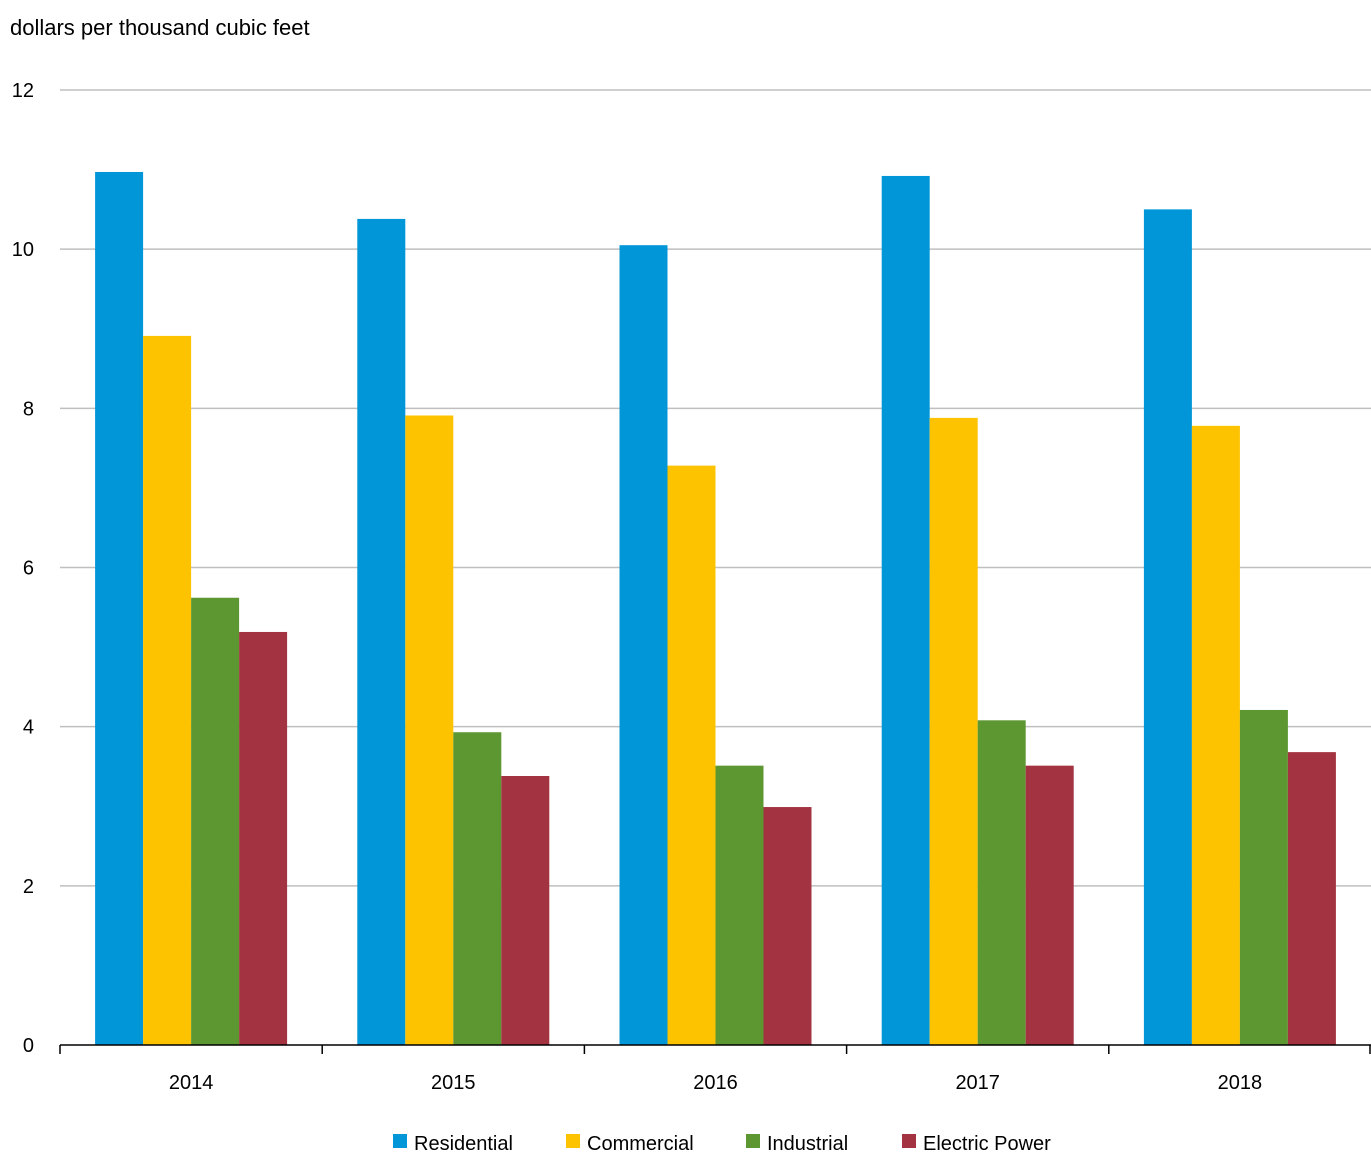 This screenshot has width=1371, height=1154. I want to click on bar-commercial-2015, so click(429, 730).